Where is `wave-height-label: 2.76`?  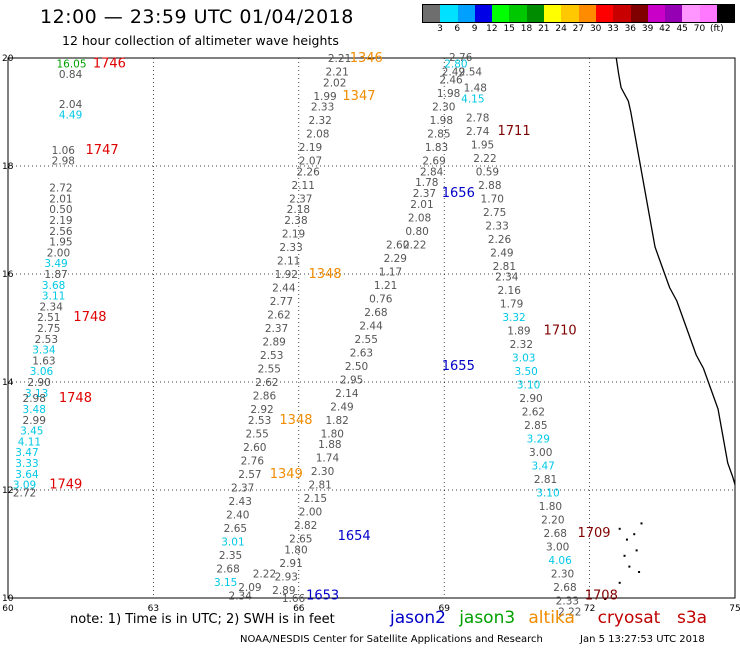
wave-height-label: 2.76 is located at coordinates (461, 58).